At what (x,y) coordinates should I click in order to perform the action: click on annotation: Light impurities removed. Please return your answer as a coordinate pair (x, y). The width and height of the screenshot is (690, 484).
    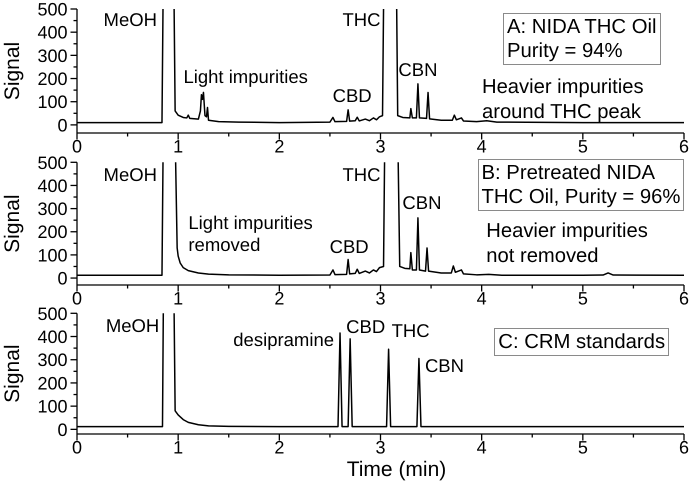
    Looking at the image, I should click on (250, 234).